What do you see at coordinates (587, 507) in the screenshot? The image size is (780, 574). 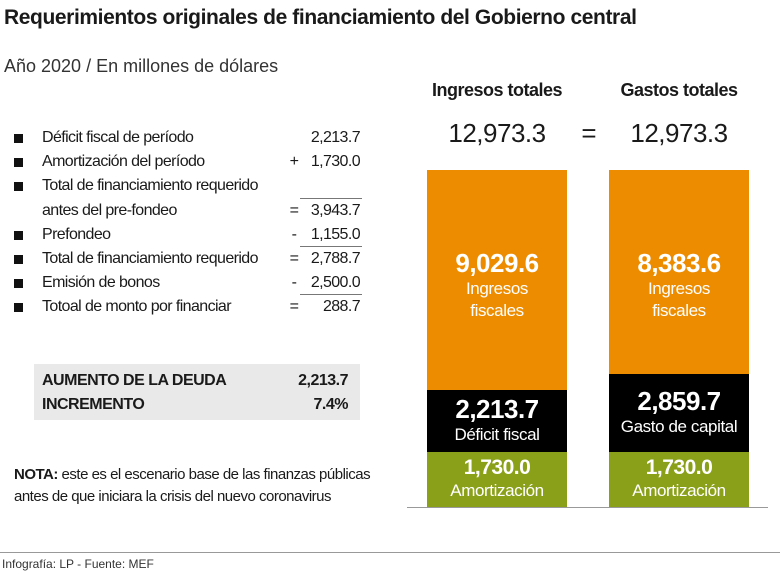 I see `baseline` at bounding box center [587, 507].